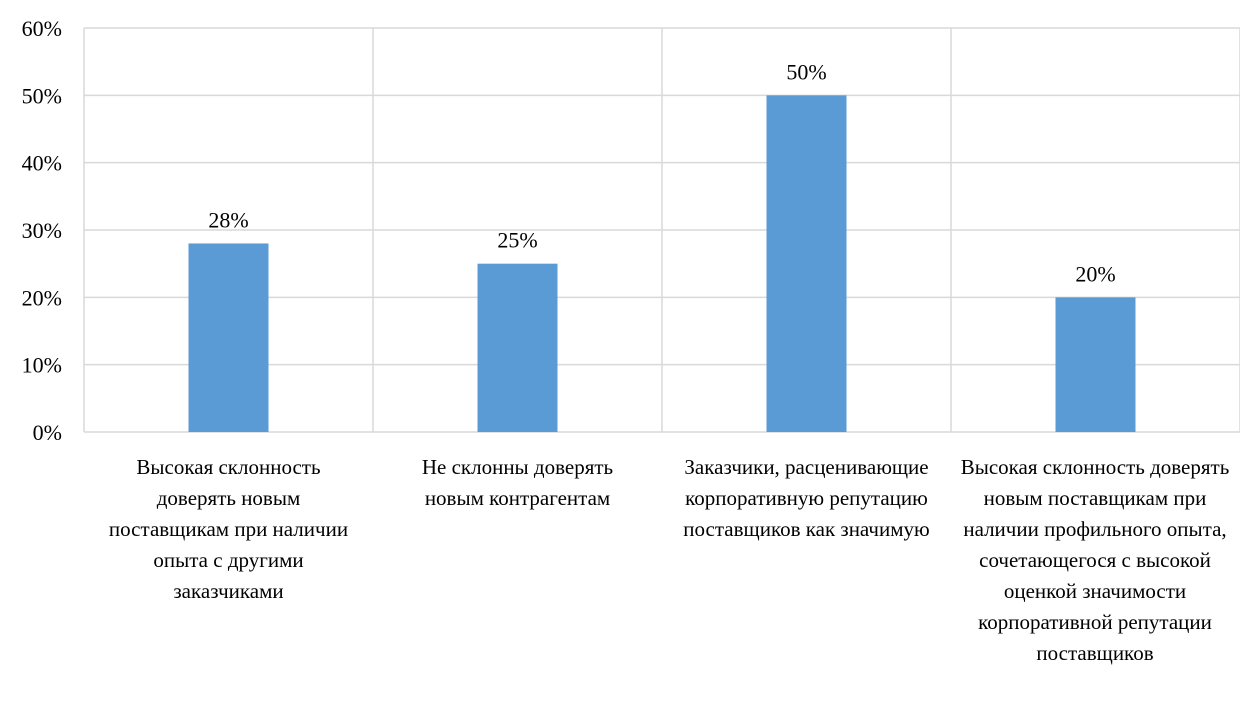  What do you see at coordinates (42, 95) in the screenshot?
I see `y-tick-label: 50%` at bounding box center [42, 95].